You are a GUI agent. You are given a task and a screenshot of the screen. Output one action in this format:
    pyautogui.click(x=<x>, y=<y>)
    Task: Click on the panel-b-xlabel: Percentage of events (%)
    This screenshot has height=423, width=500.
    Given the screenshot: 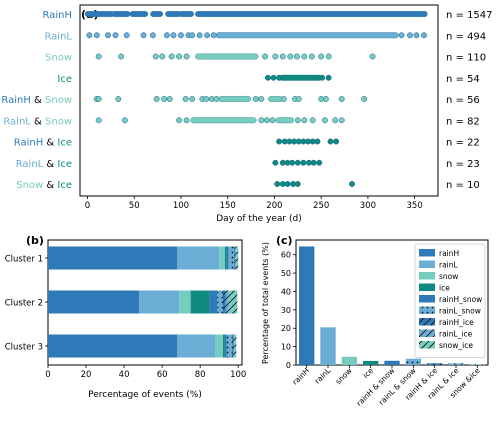 What is the action you would take?
    pyautogui.click(x=145, y=395)
    